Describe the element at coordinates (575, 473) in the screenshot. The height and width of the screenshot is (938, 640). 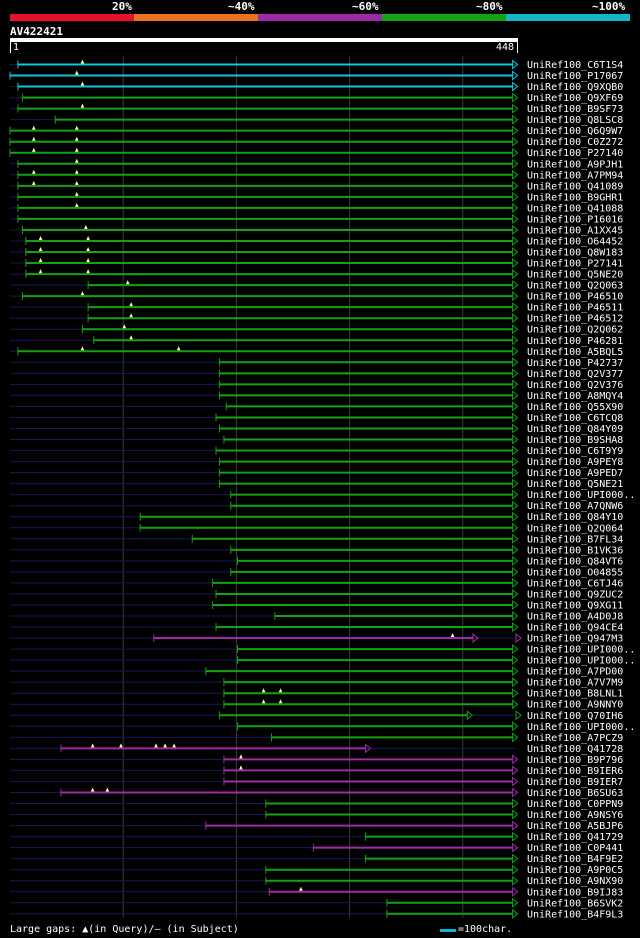
I see `hit-label: UniRef100_A9PED7` at that location.